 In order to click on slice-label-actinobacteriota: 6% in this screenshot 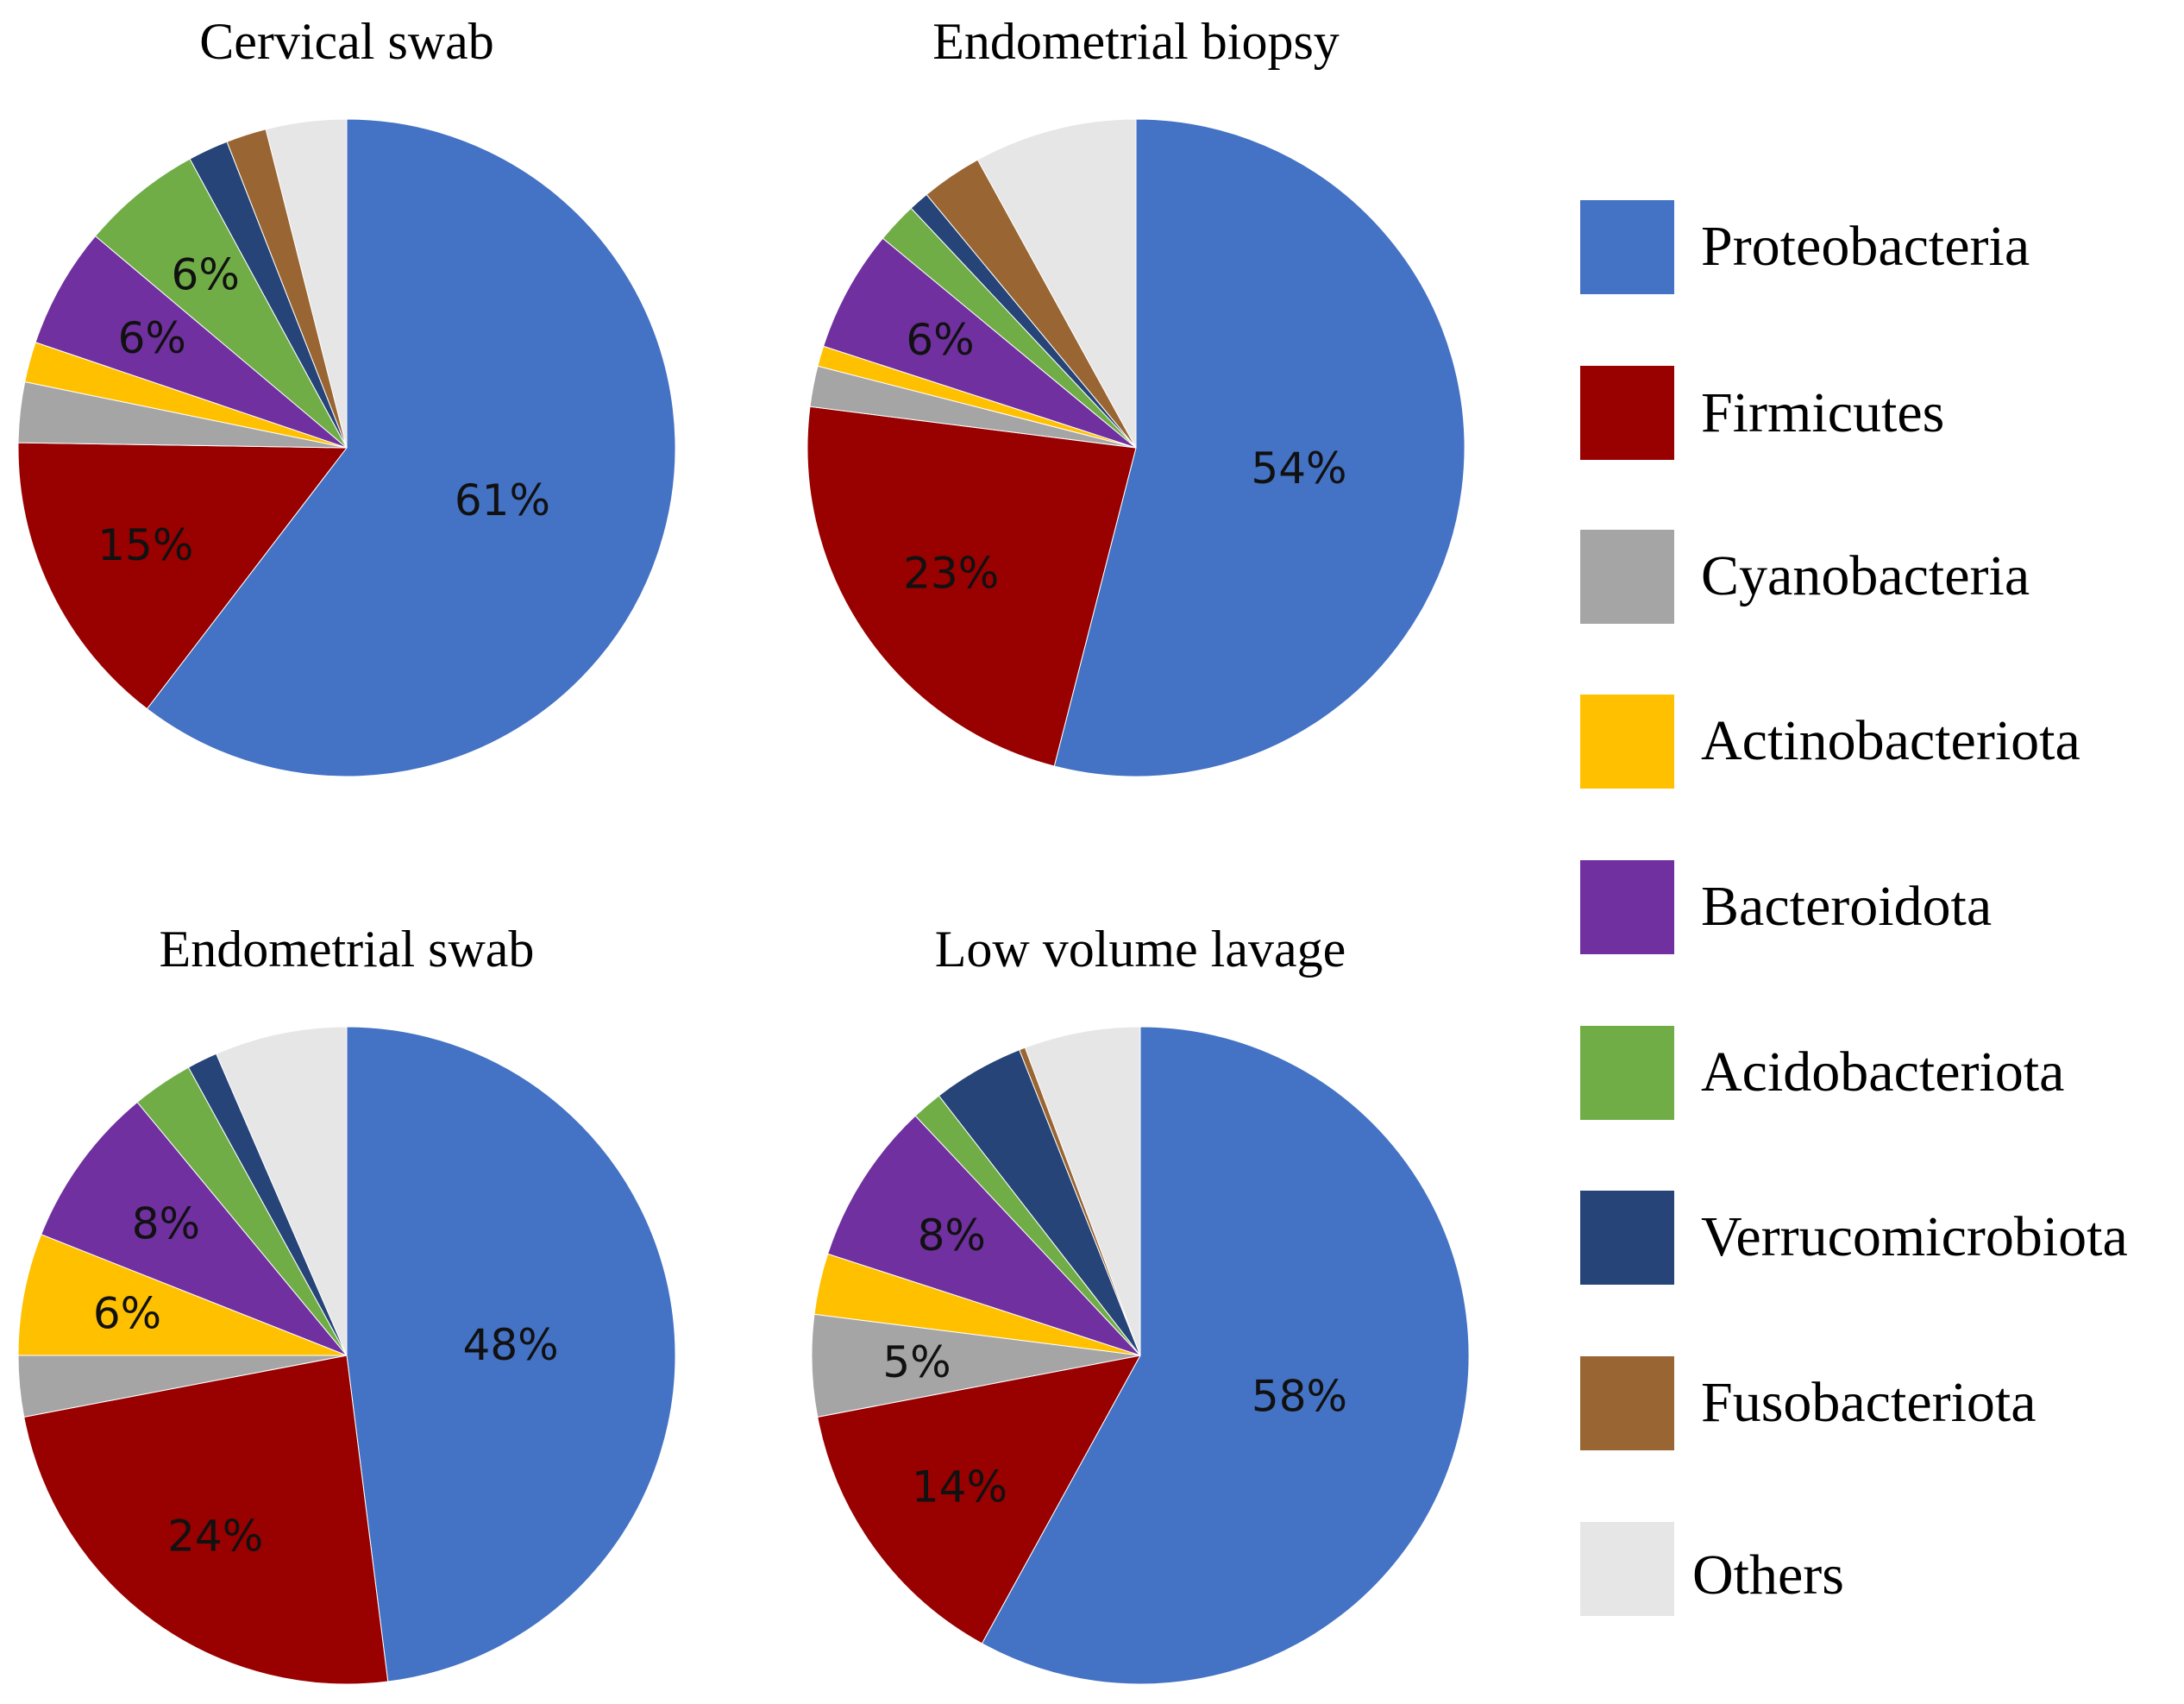, I will do `click(127, 1314)`.